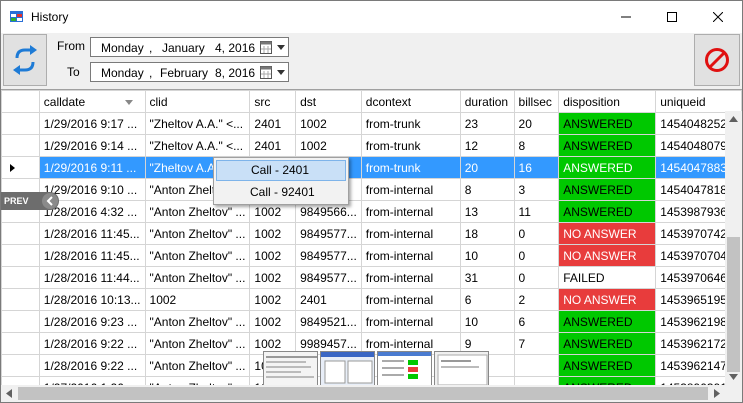 The width and height of the screenshot is (743, 403). What do you see at coordinates (717, 393) in the screenshot?
I see `scroll-right-icon` at bounding box center [717, 393].